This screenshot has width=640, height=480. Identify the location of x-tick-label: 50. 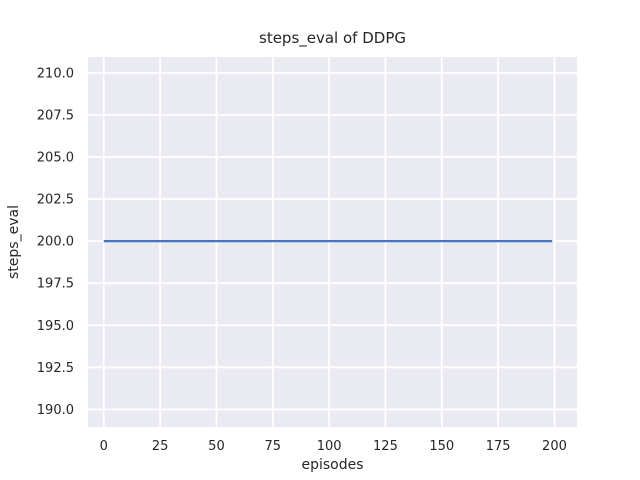
(216, 446).